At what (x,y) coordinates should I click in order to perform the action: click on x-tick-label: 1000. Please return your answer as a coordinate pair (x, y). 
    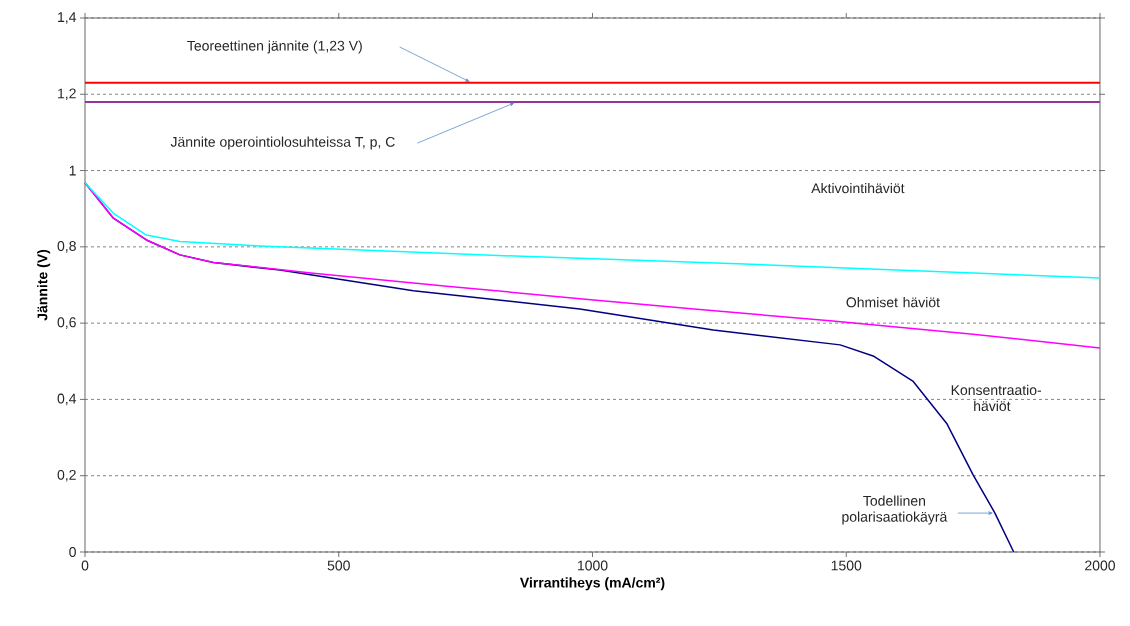
    Looking at the image, I should click on (592, 565).